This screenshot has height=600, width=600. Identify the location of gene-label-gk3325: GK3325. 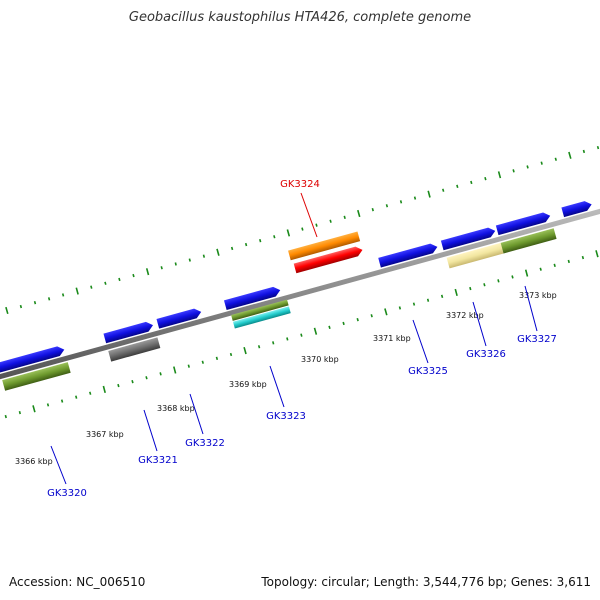
(428, 371).